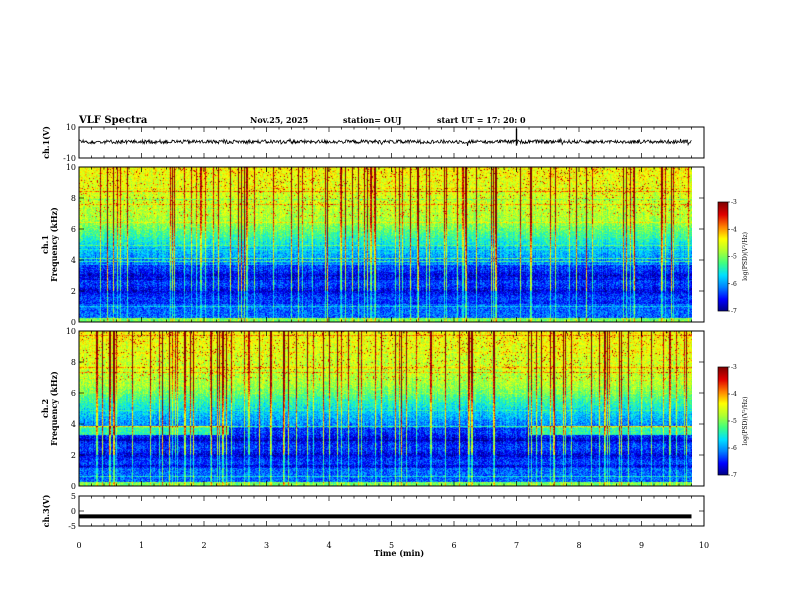 The width and height of the screenshot is (792, 612). What do you see at coordinates (45, 244) in the screenshot?
I see `y-axis-label-channel: ch.1` at bounding box center [45, 244].